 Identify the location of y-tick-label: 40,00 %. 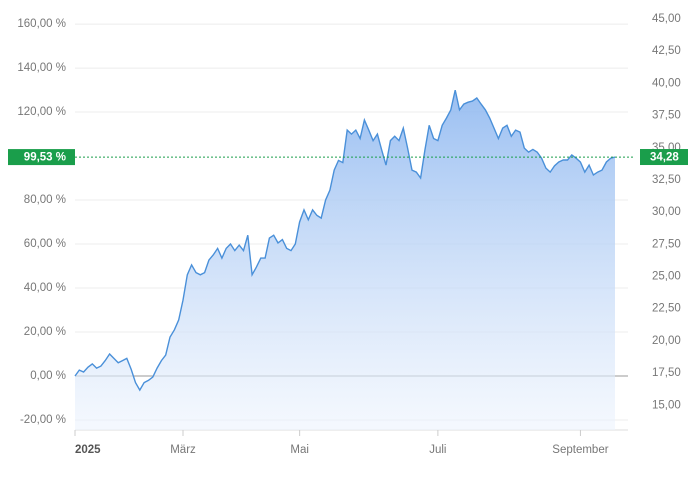
(45, 288).